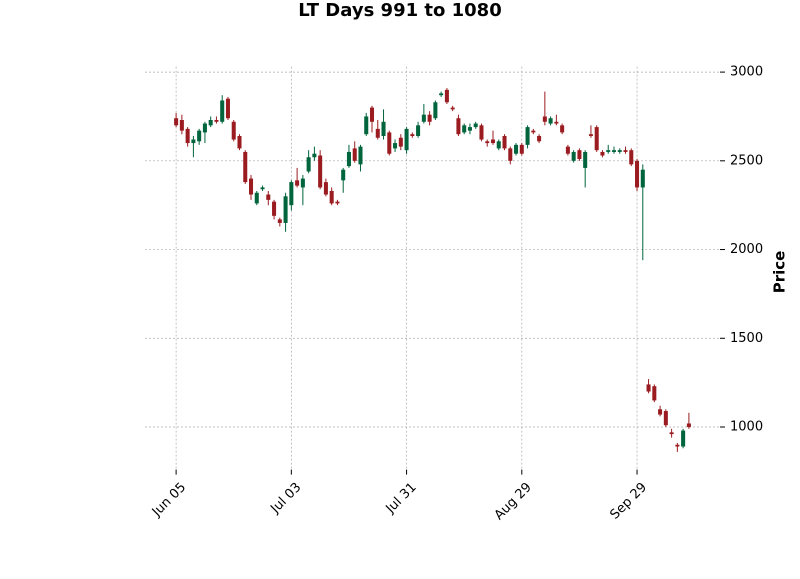 Image resolution: width=800 pixels, height=579 pixels. I want to click on x-tick-label: Jul 03, so click(285, 498).